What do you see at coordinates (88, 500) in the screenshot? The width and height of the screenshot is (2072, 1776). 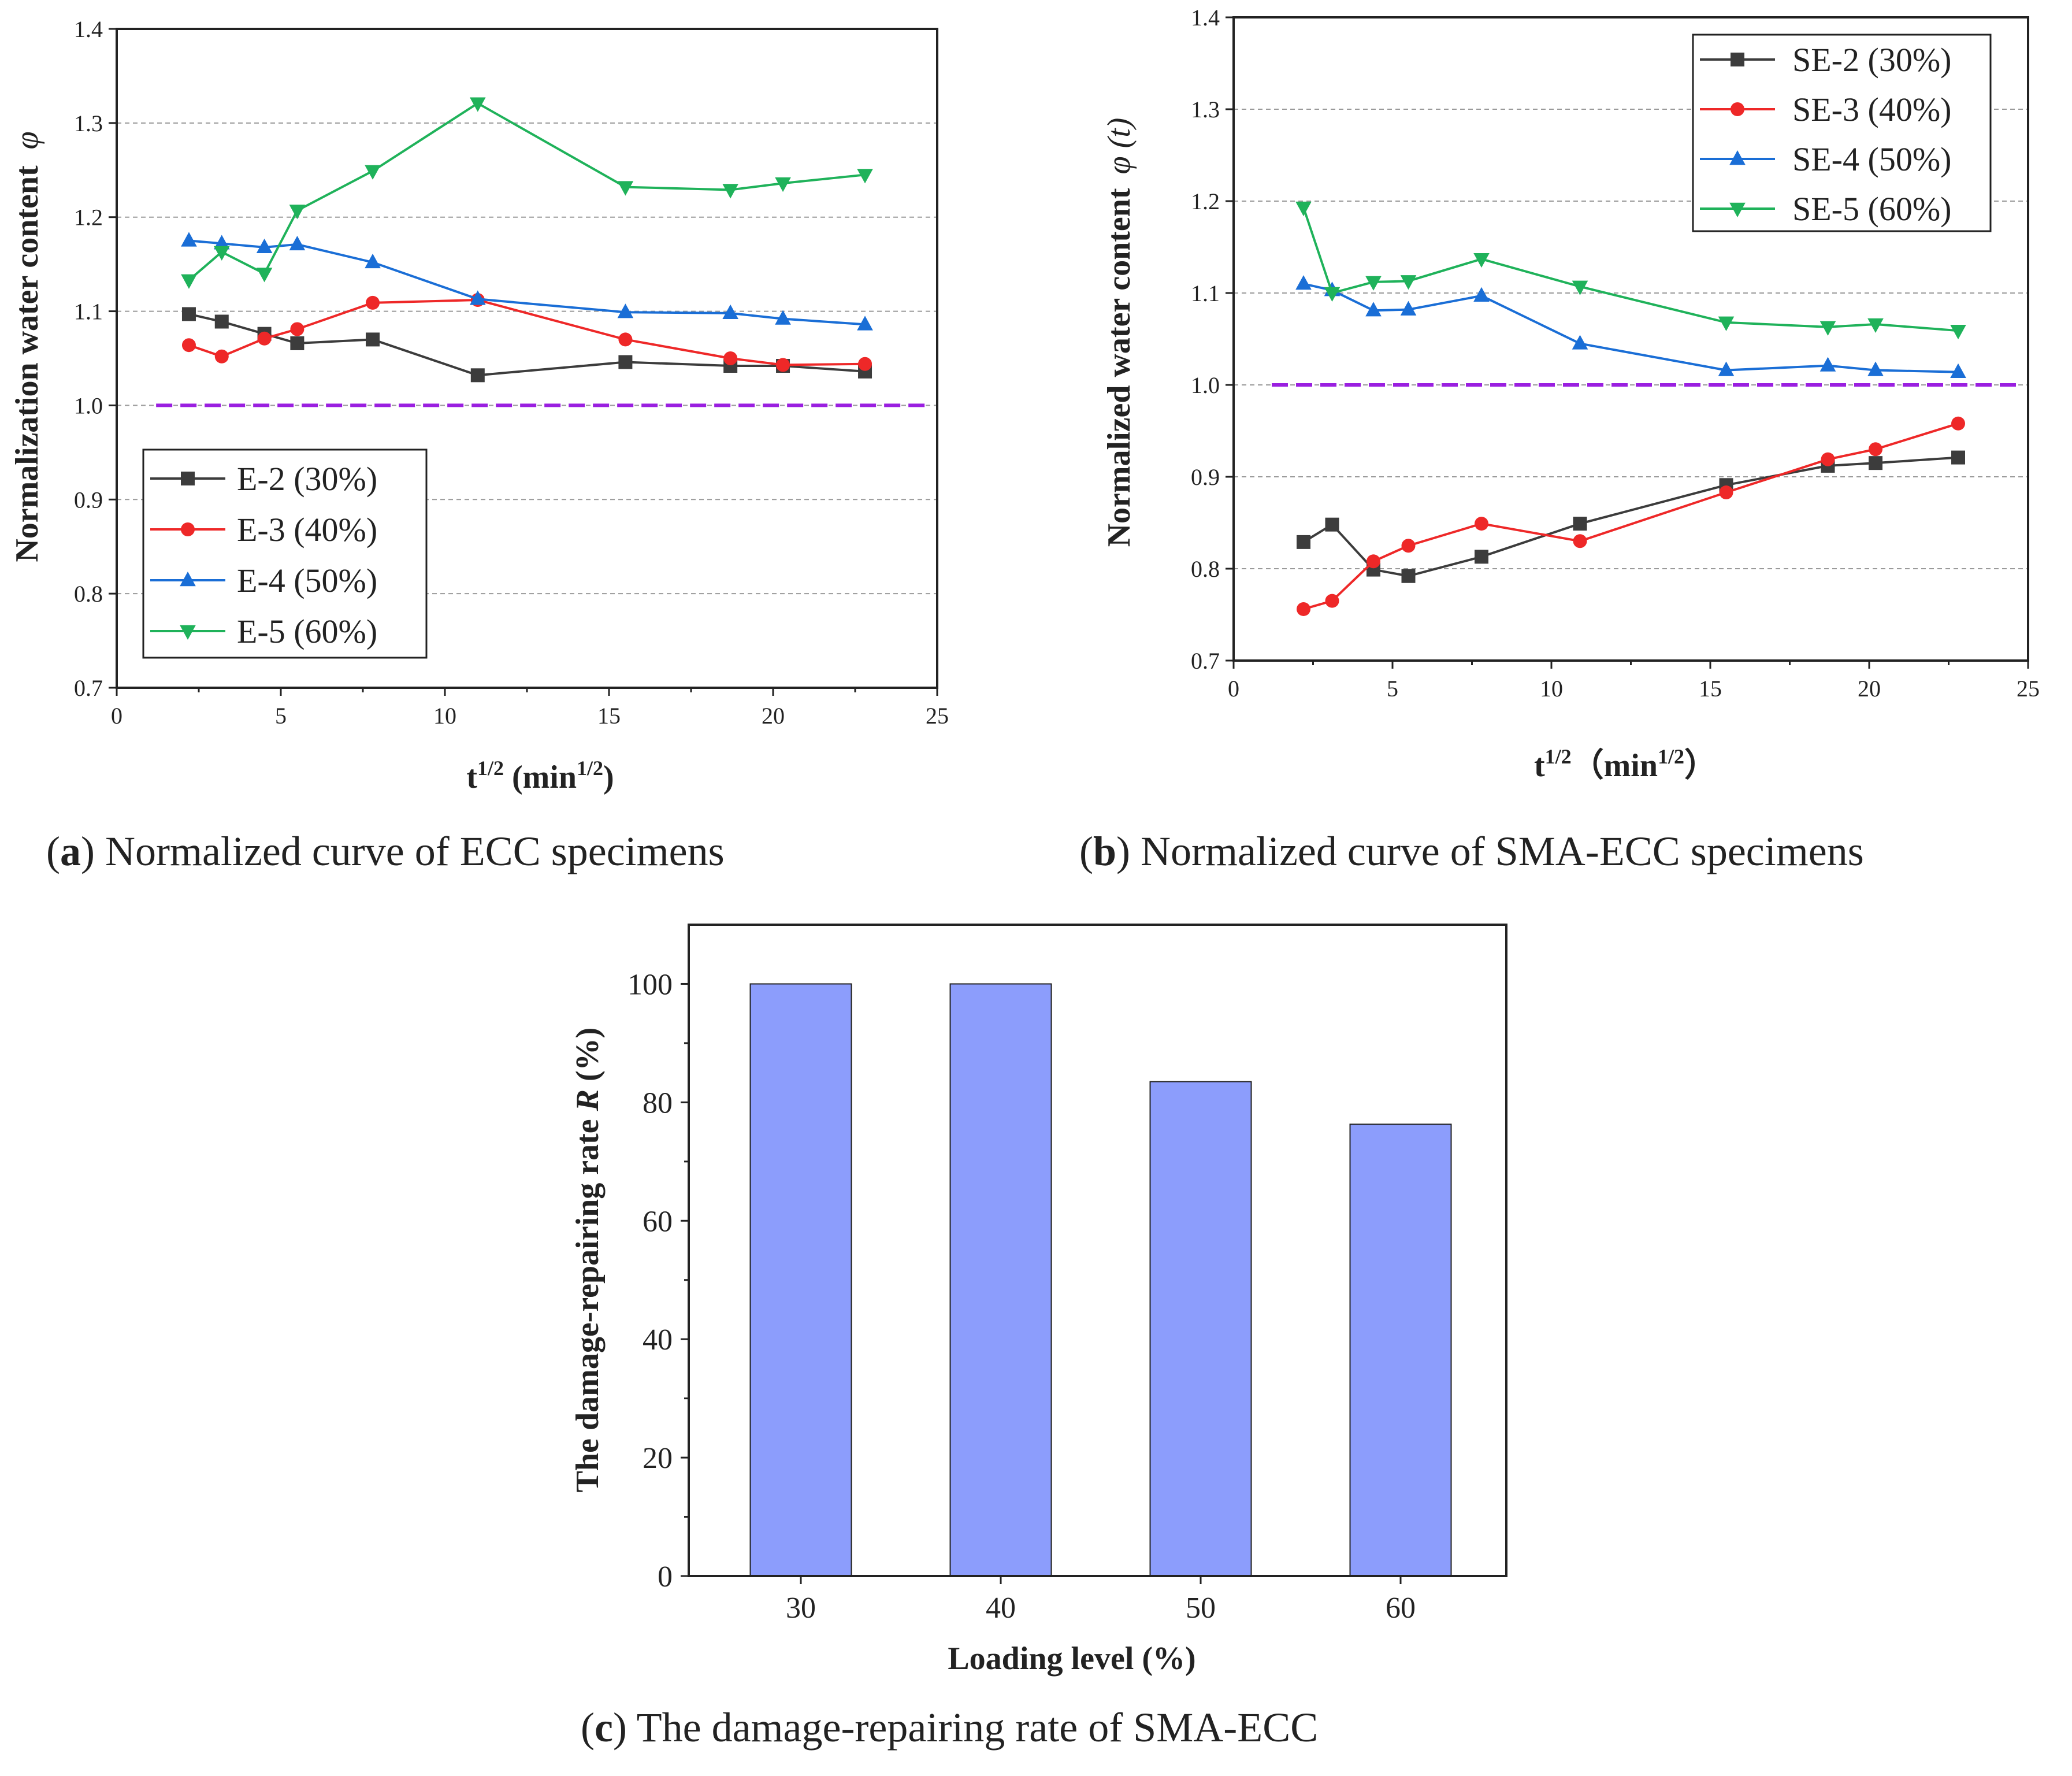 I see `panel-a-y-tick-label: 0.9` at bounding box center [88, 500].